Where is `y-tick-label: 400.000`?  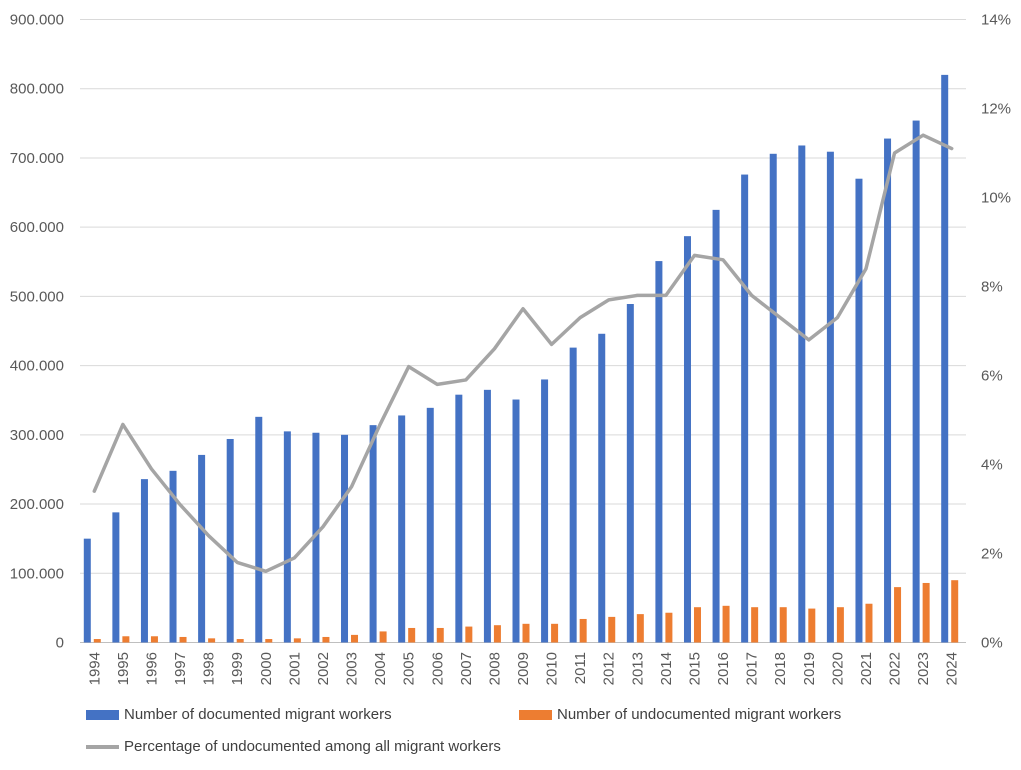 y-tick-label: 400.000 is located at coordinates (37, 366).